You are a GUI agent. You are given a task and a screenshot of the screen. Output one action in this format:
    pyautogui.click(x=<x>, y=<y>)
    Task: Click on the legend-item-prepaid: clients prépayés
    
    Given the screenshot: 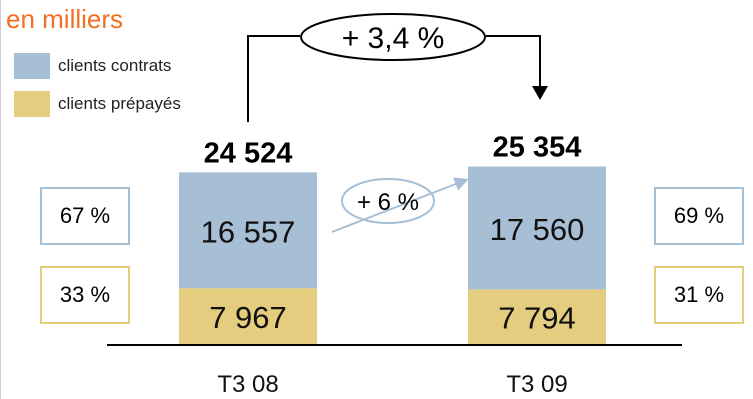 What is the action you would take?
    pyautogui.click(x=97, y=104)
    